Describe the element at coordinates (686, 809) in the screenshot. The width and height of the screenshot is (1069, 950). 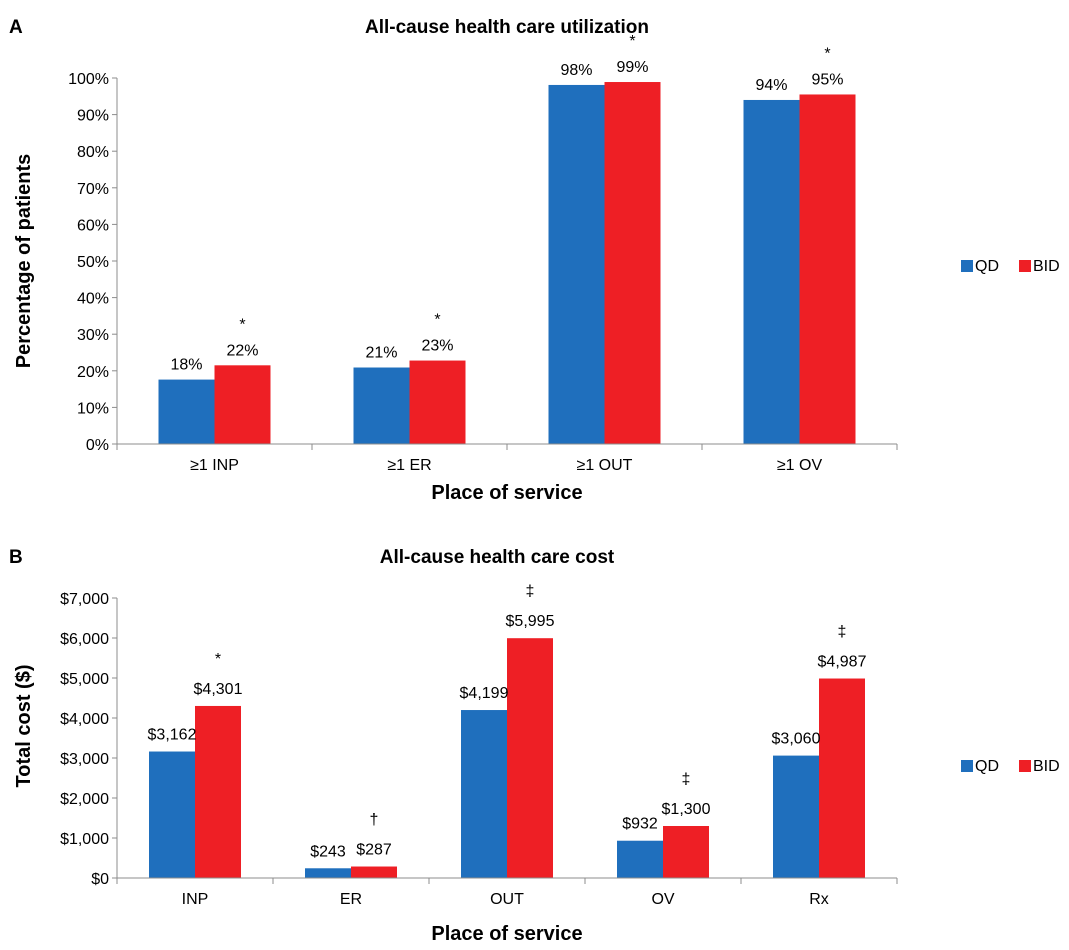
I see `panel-b-value-label-bid: $1,300` at that location.